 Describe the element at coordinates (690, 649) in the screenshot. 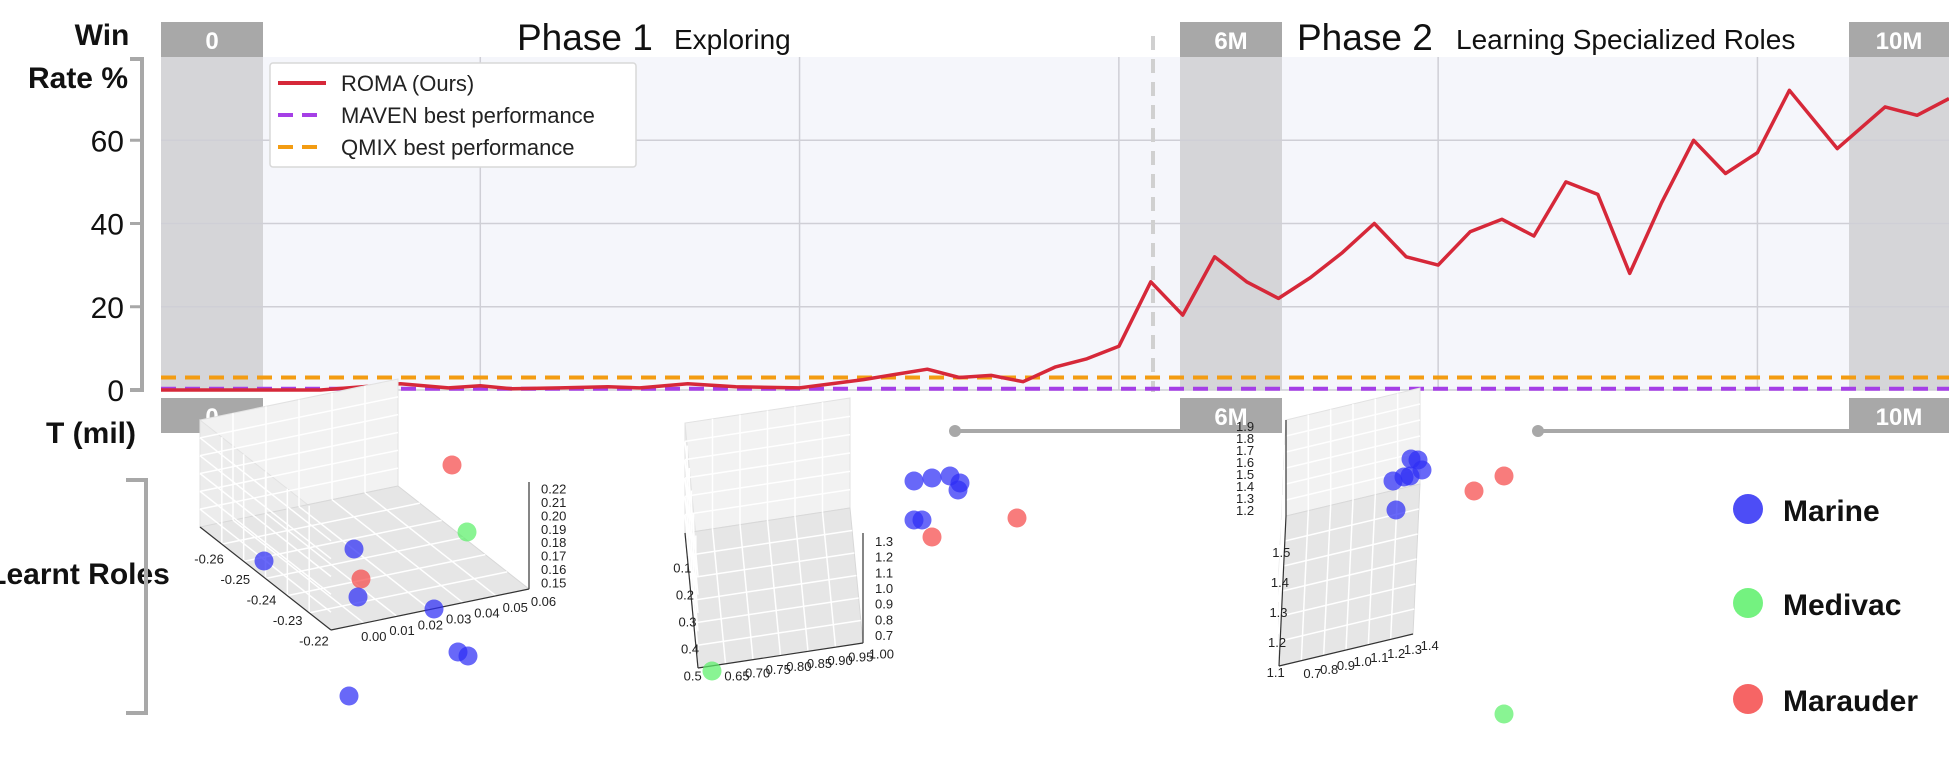

I see `x-tick-label: 0.4` at that location.